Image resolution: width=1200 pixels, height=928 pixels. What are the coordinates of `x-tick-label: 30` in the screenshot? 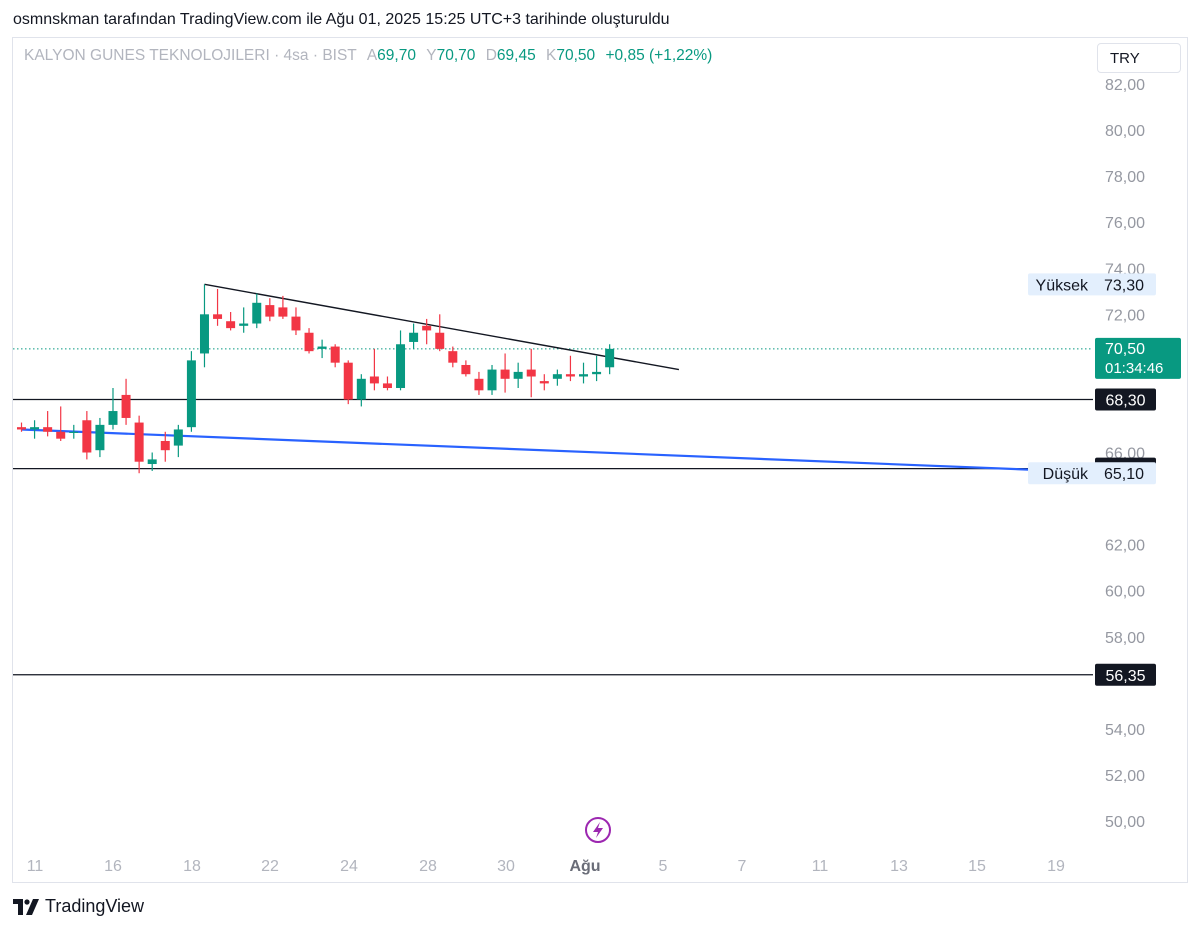 It's located at (506, 866).